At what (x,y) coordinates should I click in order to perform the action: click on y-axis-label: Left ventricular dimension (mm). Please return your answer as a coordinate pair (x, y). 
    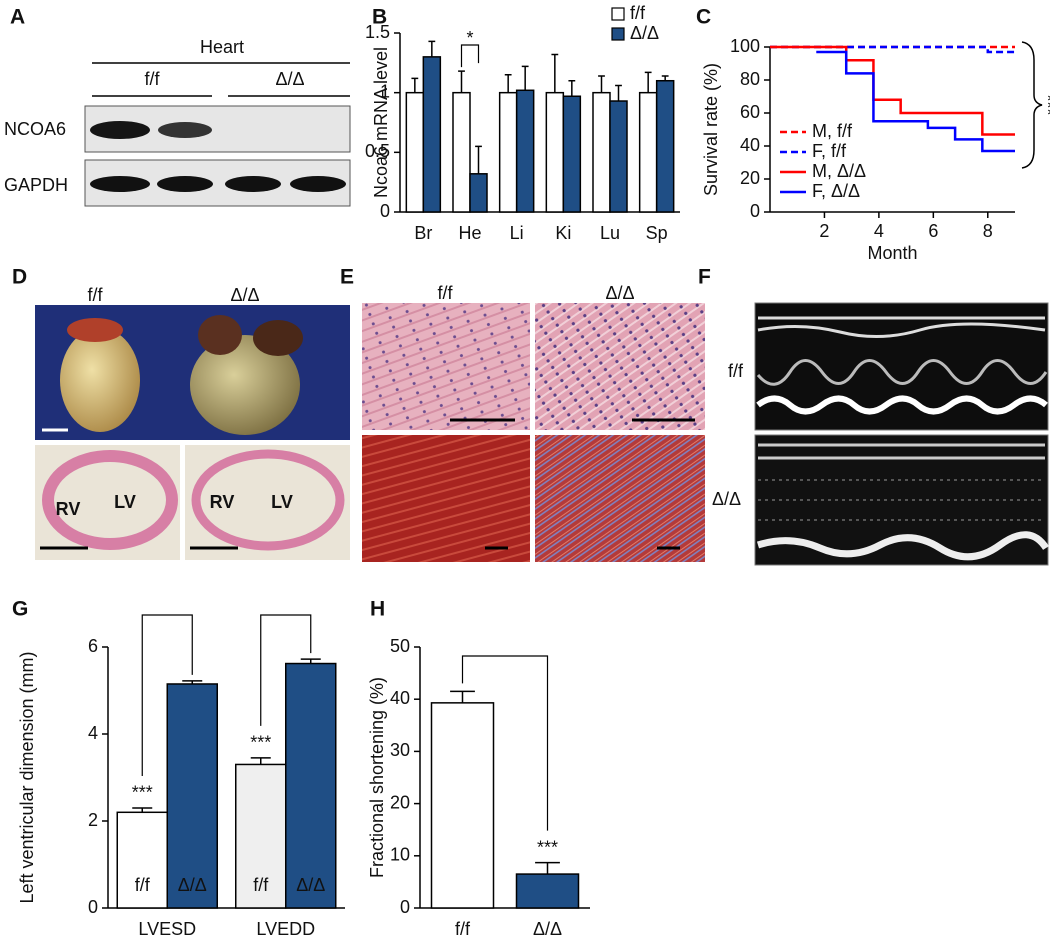
    Looking at the image, I should click on (27, 777).